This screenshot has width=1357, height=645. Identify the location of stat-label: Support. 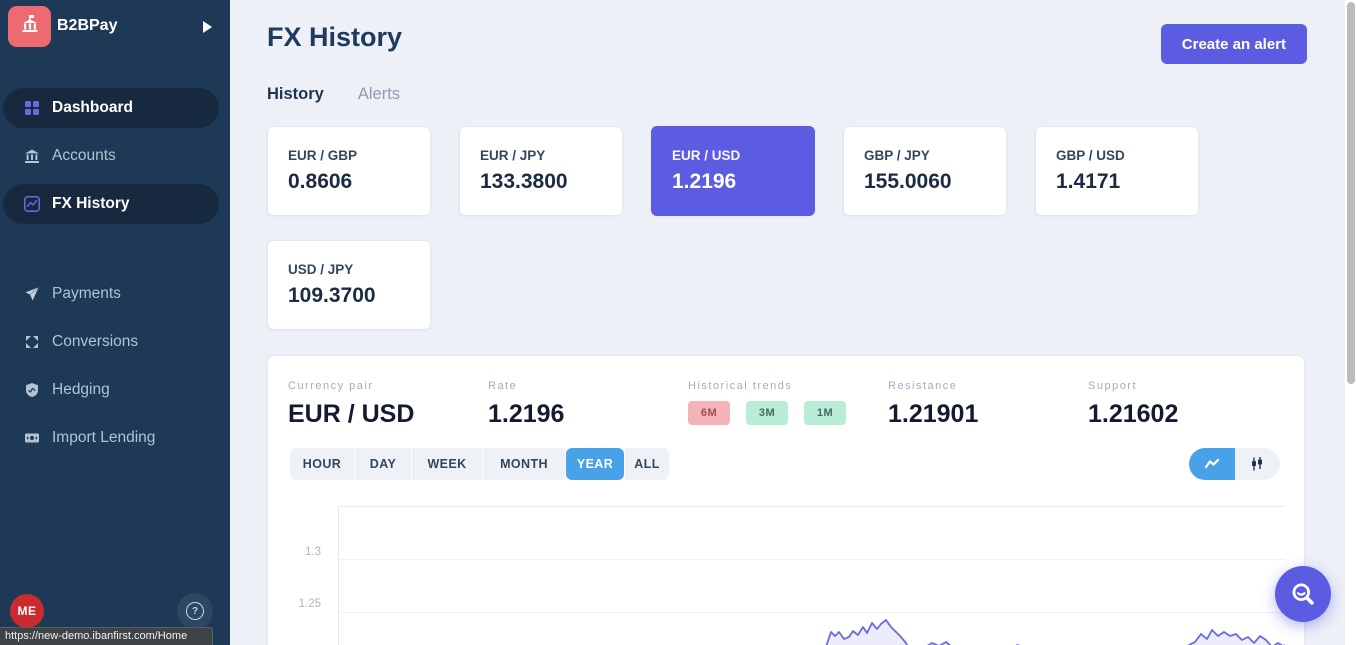
(1113, 386).